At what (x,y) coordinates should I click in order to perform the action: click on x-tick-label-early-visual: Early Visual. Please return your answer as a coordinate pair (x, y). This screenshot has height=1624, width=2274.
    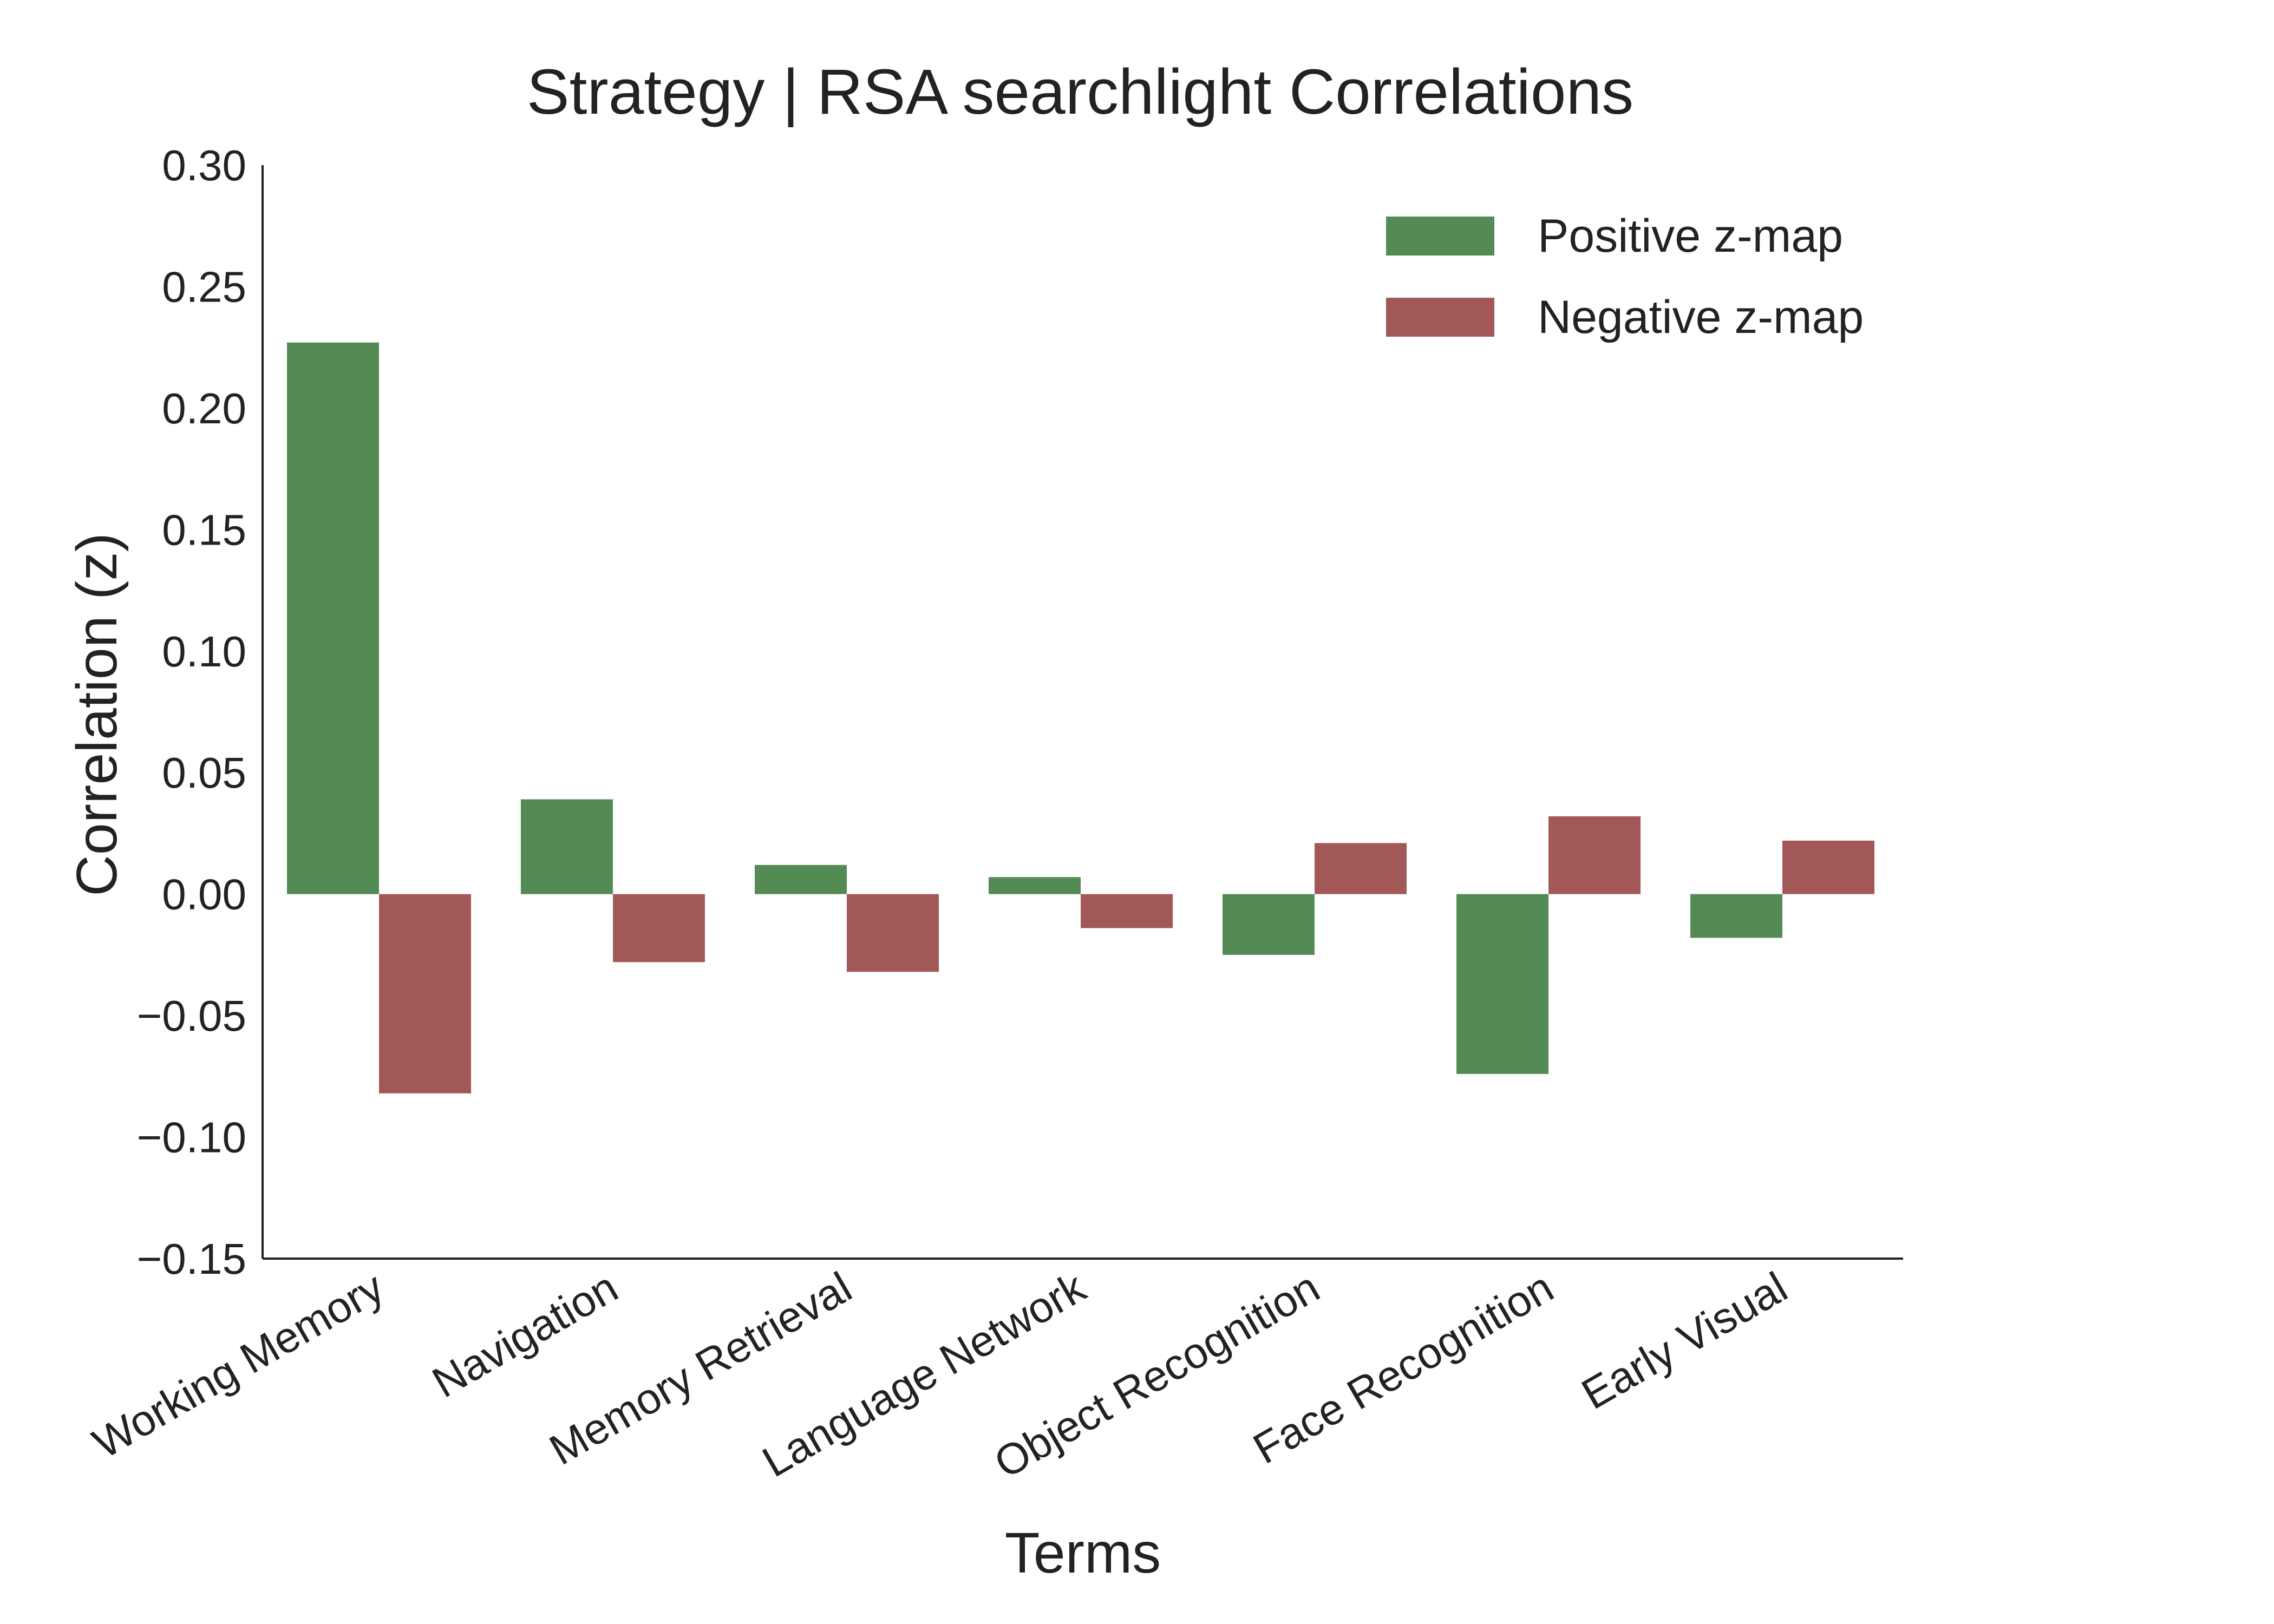
    Looking at the image, I should click on (1684, 1341).